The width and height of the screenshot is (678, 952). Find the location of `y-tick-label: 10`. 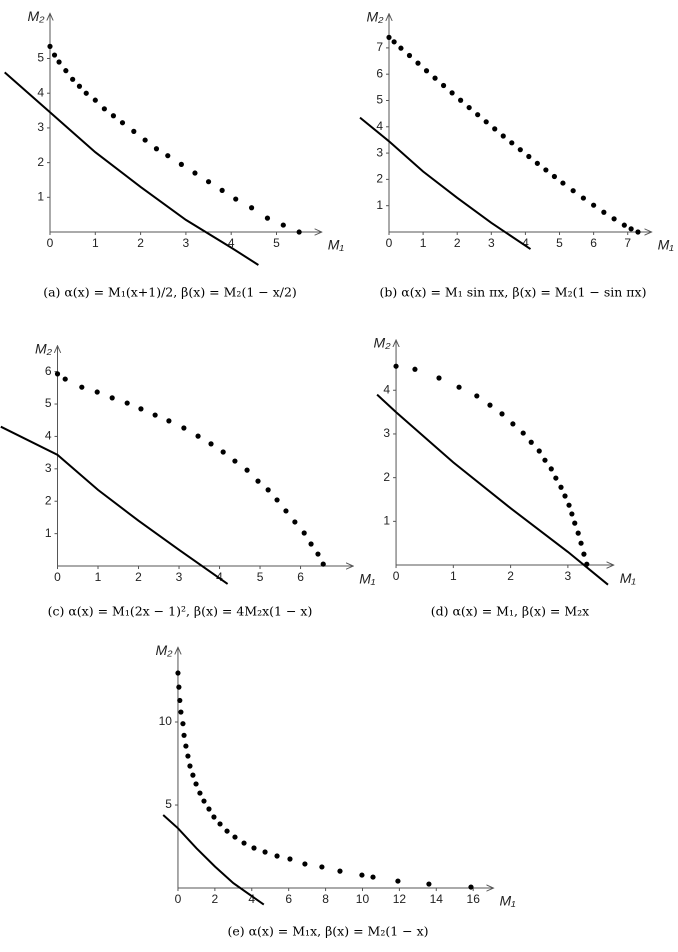

y-tick-label: 10 is located at coordinates (166, 721).